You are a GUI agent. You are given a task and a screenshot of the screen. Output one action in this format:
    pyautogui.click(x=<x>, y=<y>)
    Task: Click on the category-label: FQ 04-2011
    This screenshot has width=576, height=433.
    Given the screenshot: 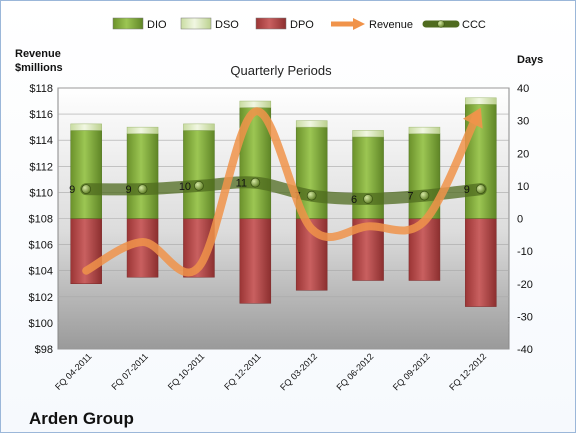 What is the action you would take?
    pyautogui.click(x=73, y=371)
    